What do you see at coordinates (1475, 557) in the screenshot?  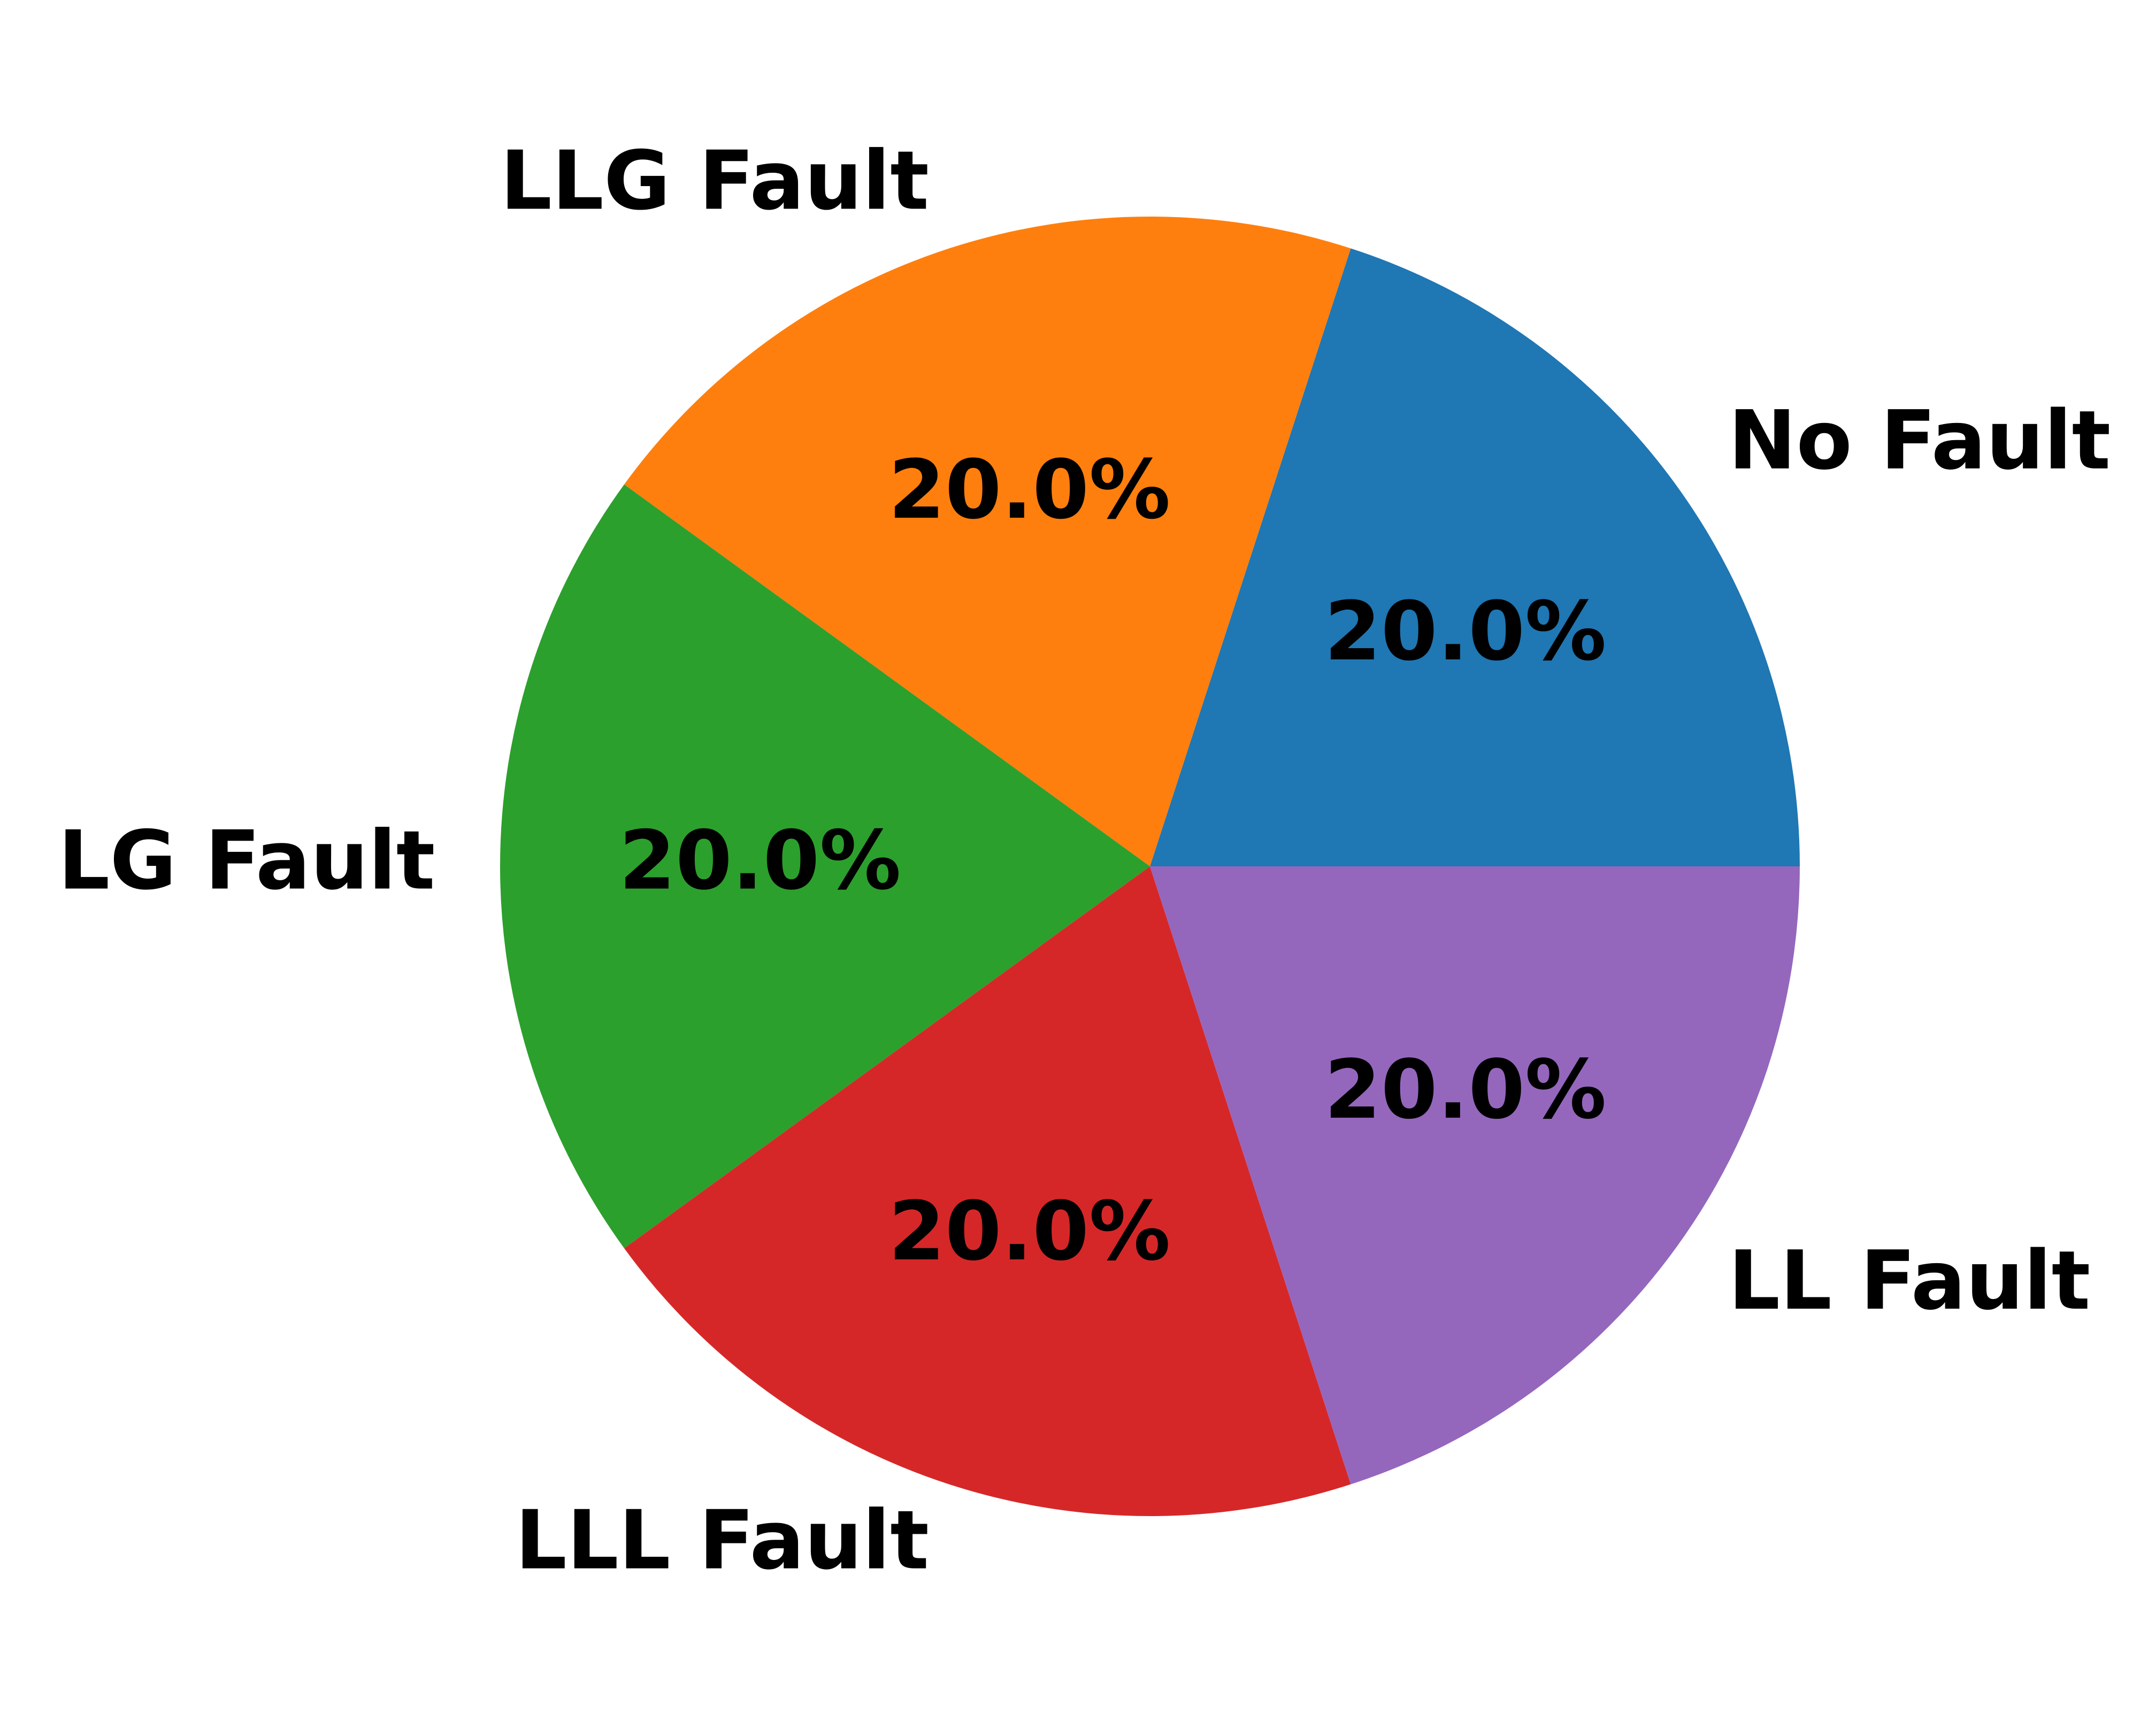 I see `pie-slice-no-fault` at bounding box center [1475, 557].